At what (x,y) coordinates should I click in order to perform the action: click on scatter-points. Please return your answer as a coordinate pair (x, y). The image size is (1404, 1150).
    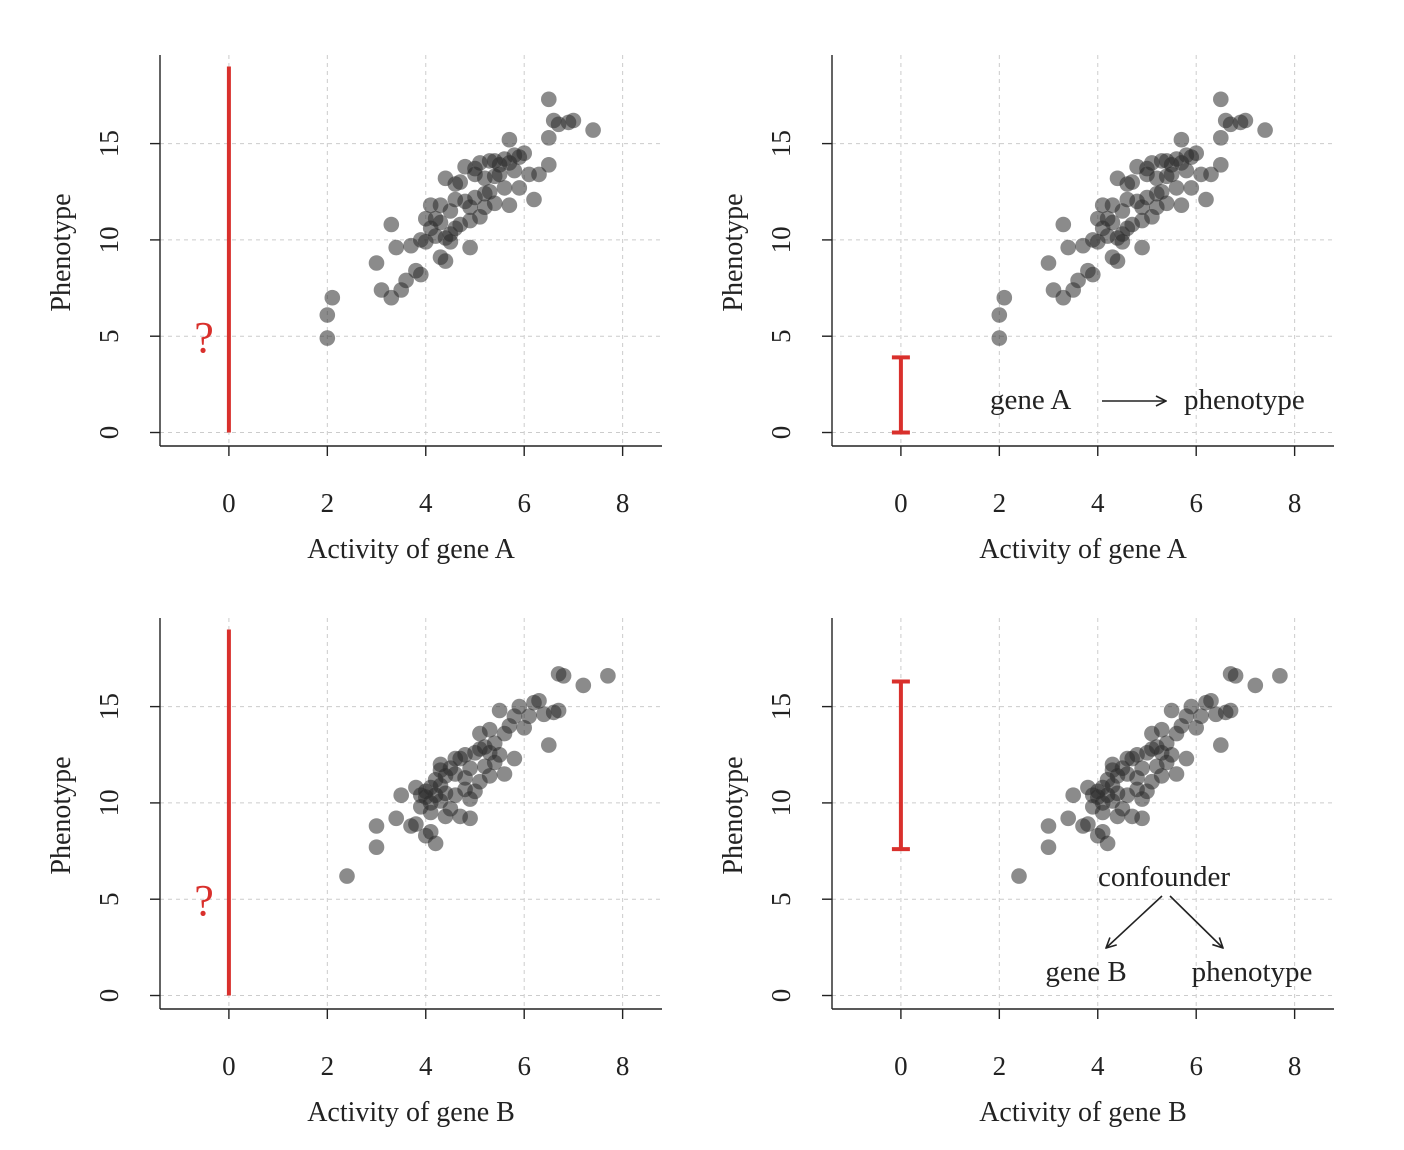
    Looking at the image, I should click on (1132, 218).